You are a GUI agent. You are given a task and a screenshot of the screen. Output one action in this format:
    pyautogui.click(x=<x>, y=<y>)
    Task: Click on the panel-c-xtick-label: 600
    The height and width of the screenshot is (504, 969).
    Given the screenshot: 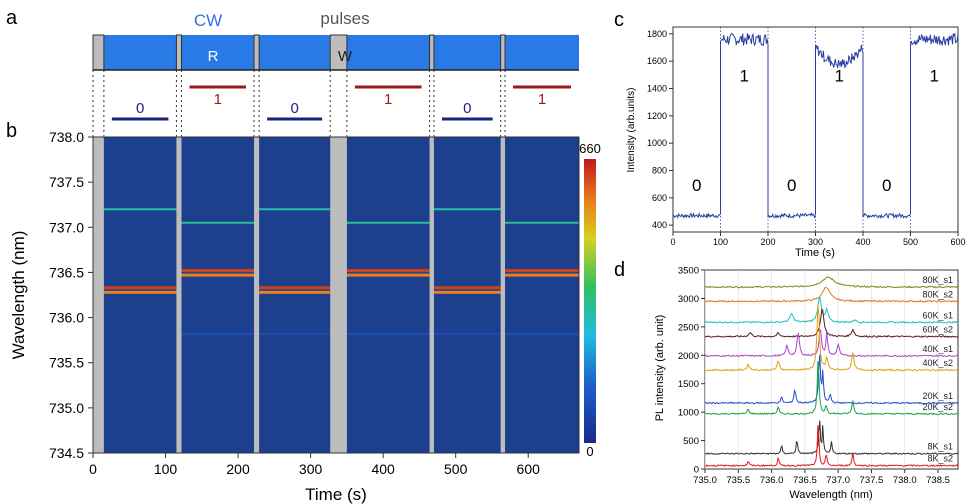 What is the action you would take?
    pyautogui.click(x=957, y=242)
    